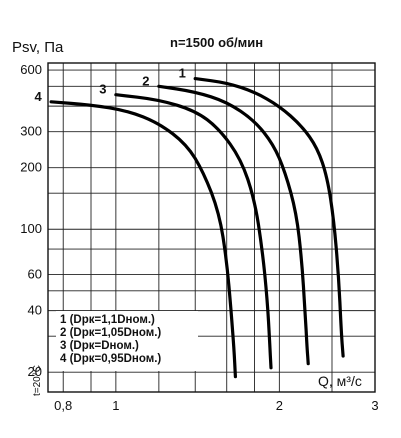 The width and height of the screenshot is (401, 438). What do you see at coordinates (37, 380) in the screenshot?
I see `temperature-note: t=20°C` at bounding box center [37, 380].